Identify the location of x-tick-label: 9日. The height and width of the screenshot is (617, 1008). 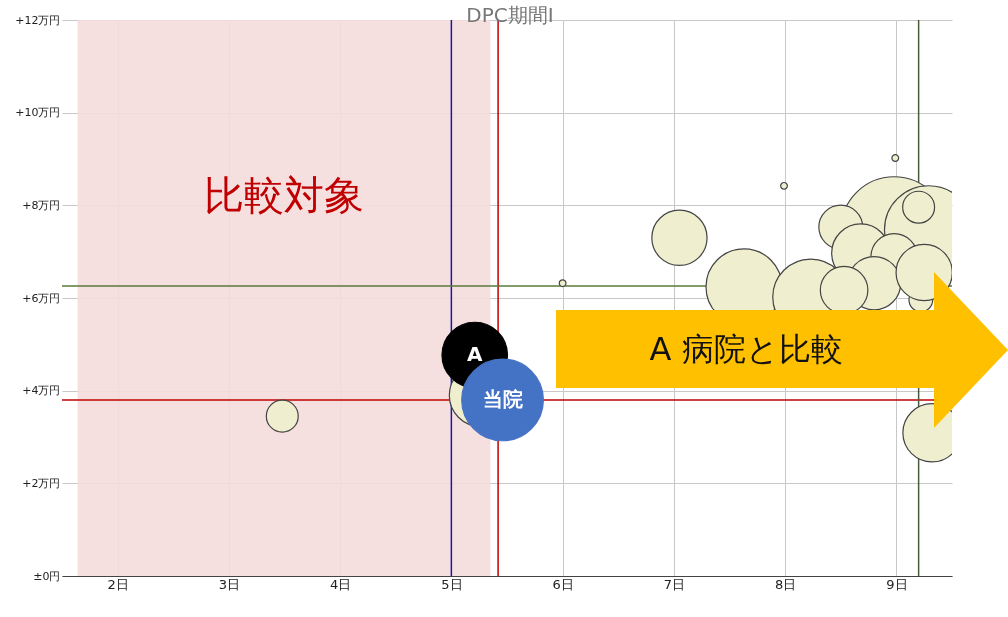
(897, 584).